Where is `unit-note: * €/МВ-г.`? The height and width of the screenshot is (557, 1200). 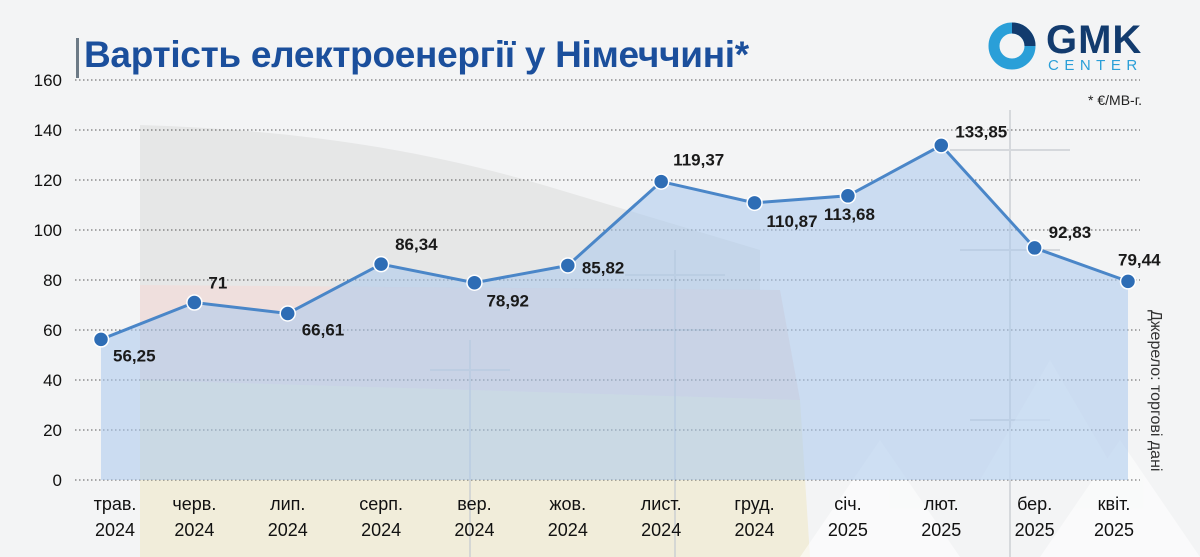 unit-note: * €/МВ-г. is located at coordinates (1115, 100).